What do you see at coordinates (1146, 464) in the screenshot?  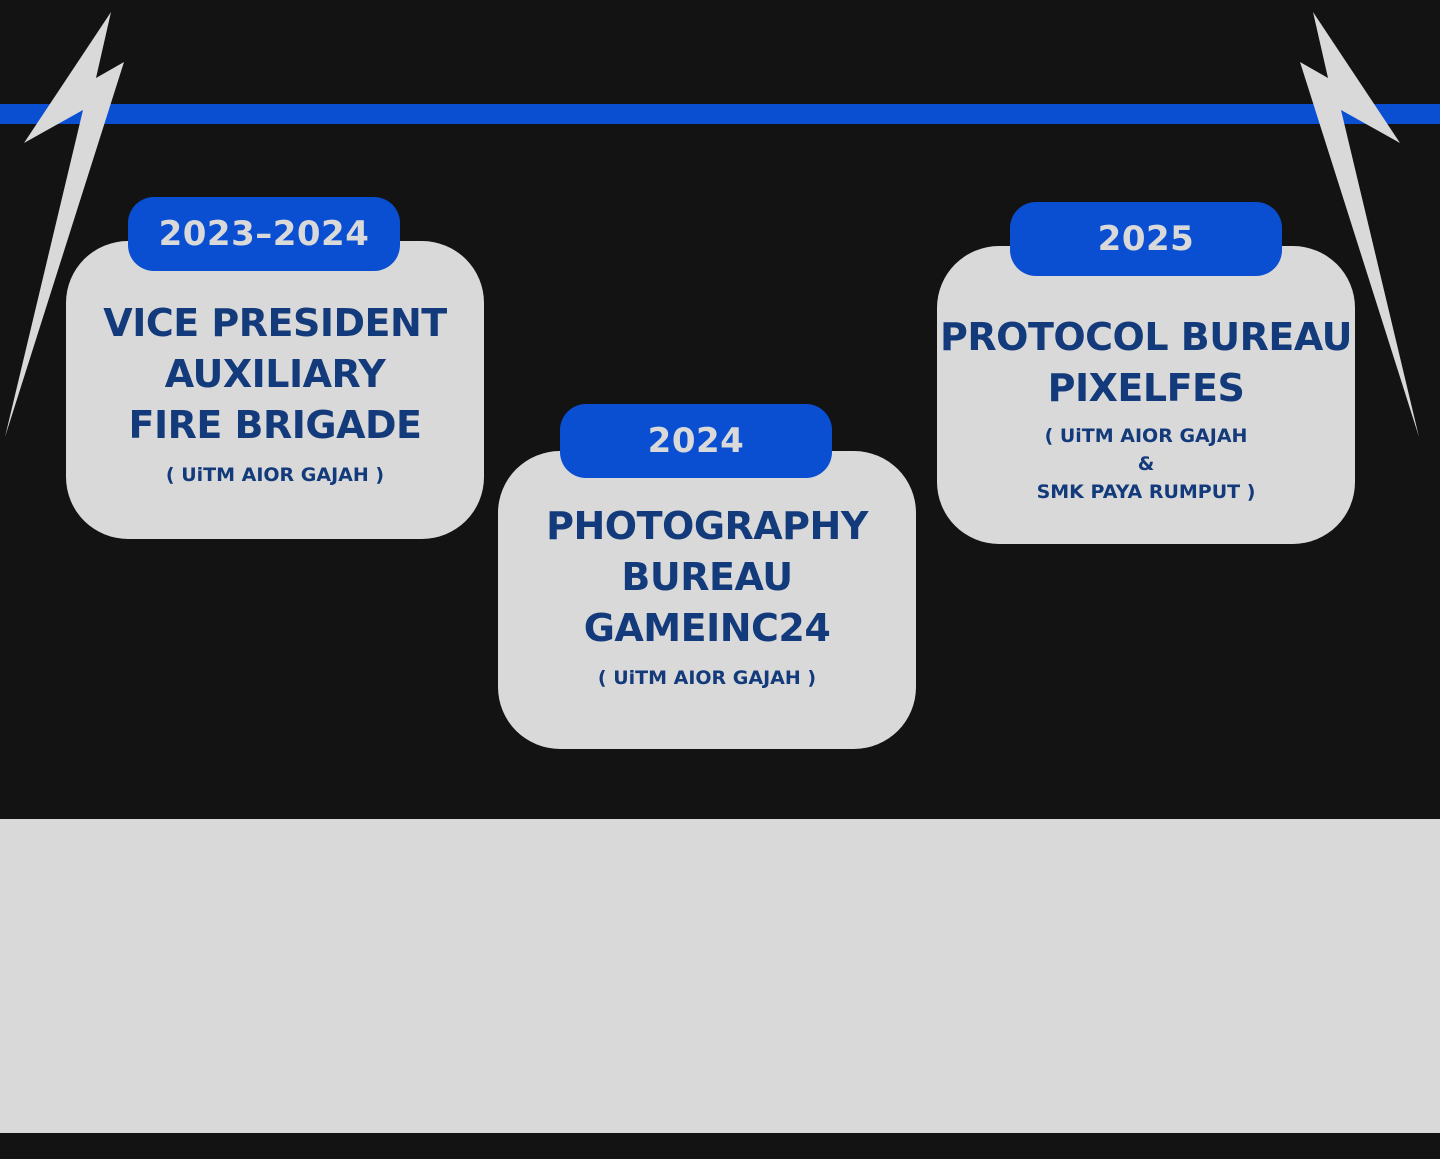 I see `card-organization: &` at bounding box center [1146, 464].